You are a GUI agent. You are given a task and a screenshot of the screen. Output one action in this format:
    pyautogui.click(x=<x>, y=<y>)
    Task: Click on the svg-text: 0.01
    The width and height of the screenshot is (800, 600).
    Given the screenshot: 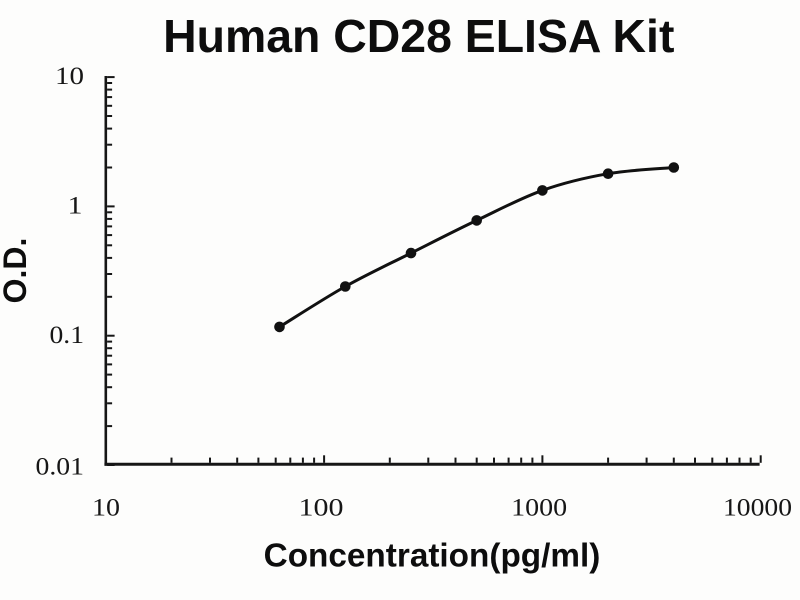 What is the action you would take?
    pyautogui.click(x=60, y=467)
    